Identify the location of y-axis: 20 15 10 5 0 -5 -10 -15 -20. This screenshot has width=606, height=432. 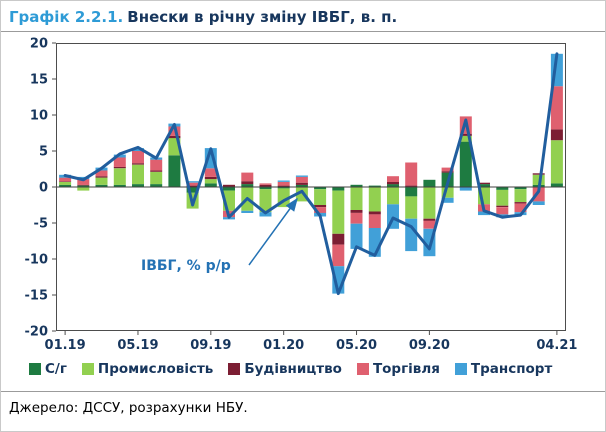
(40, 188).